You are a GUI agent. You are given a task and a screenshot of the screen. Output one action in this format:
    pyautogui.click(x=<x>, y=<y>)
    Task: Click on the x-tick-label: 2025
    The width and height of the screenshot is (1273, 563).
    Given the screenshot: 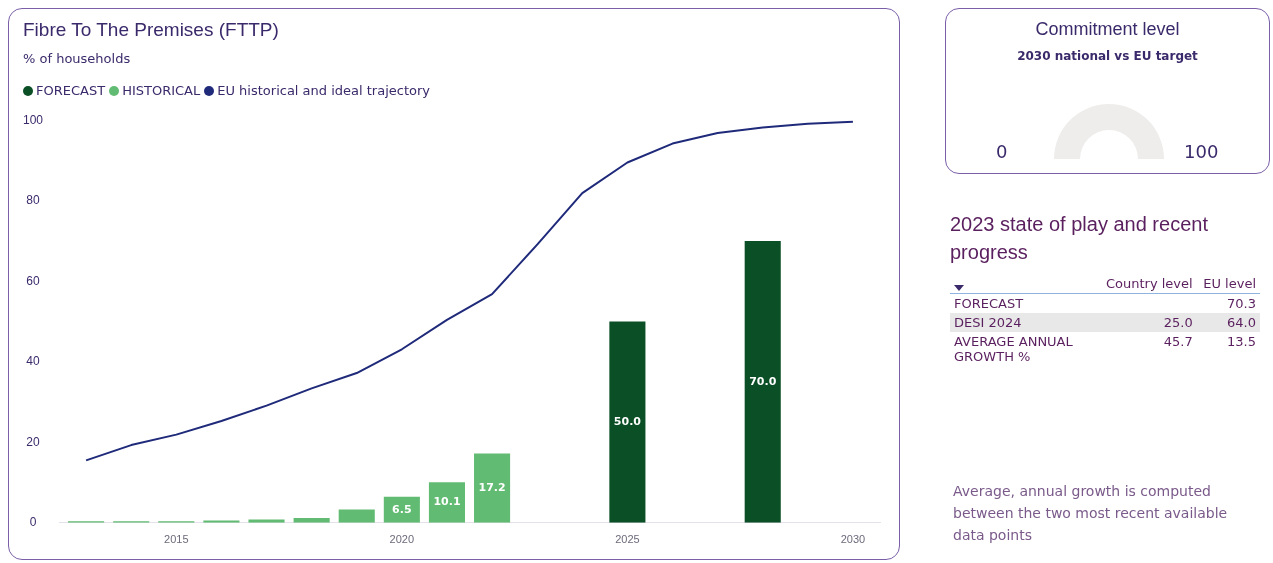 What is the action you would take?
    pyautogui.click(x=627, y=539)
    